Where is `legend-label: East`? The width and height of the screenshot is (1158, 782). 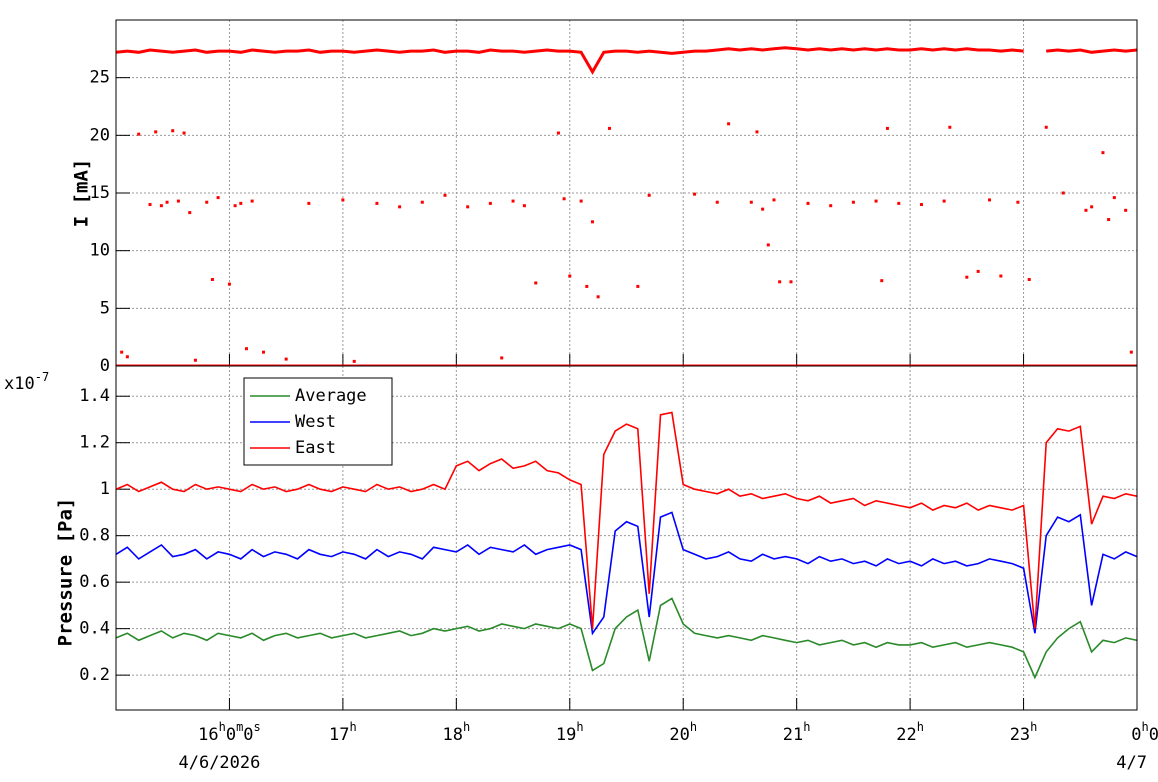
legend-label: East is located at coordinates (315, 448).